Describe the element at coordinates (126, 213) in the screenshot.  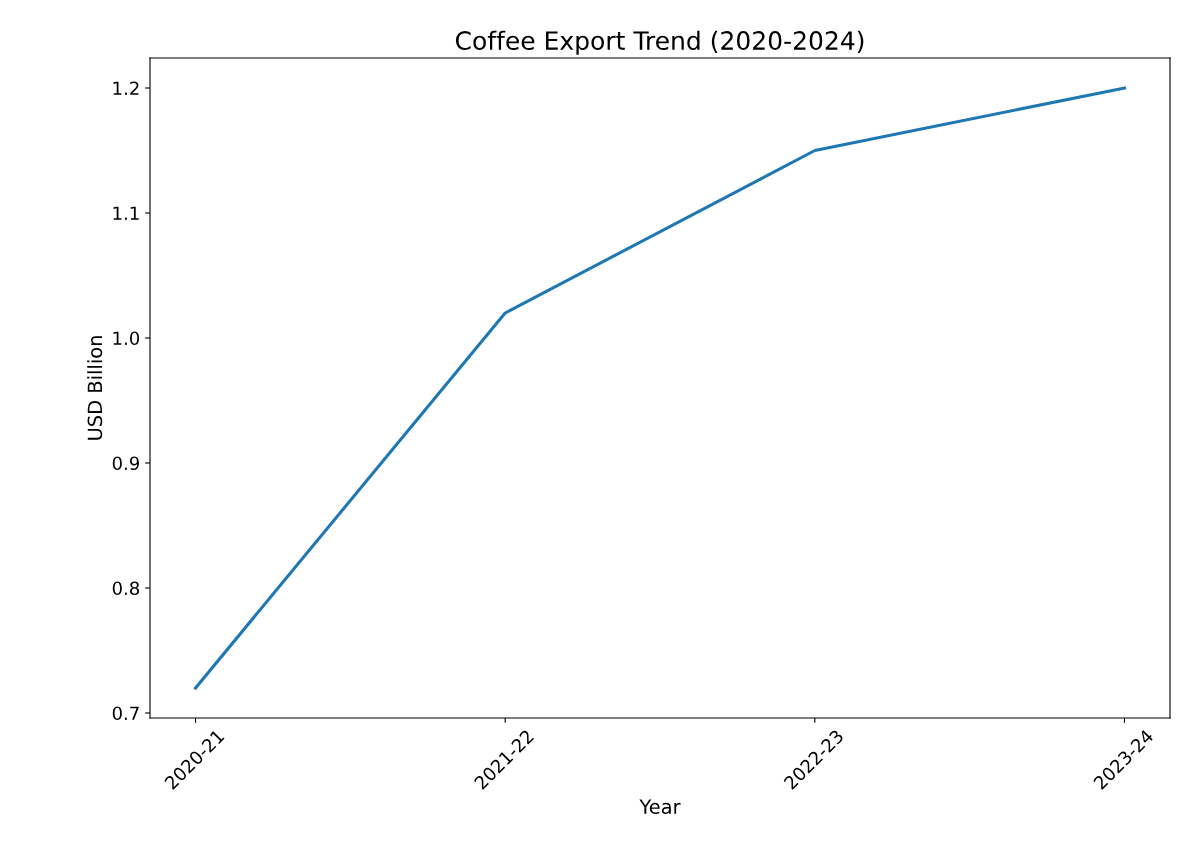
I see `y-tick-label: 1.1` at that location.